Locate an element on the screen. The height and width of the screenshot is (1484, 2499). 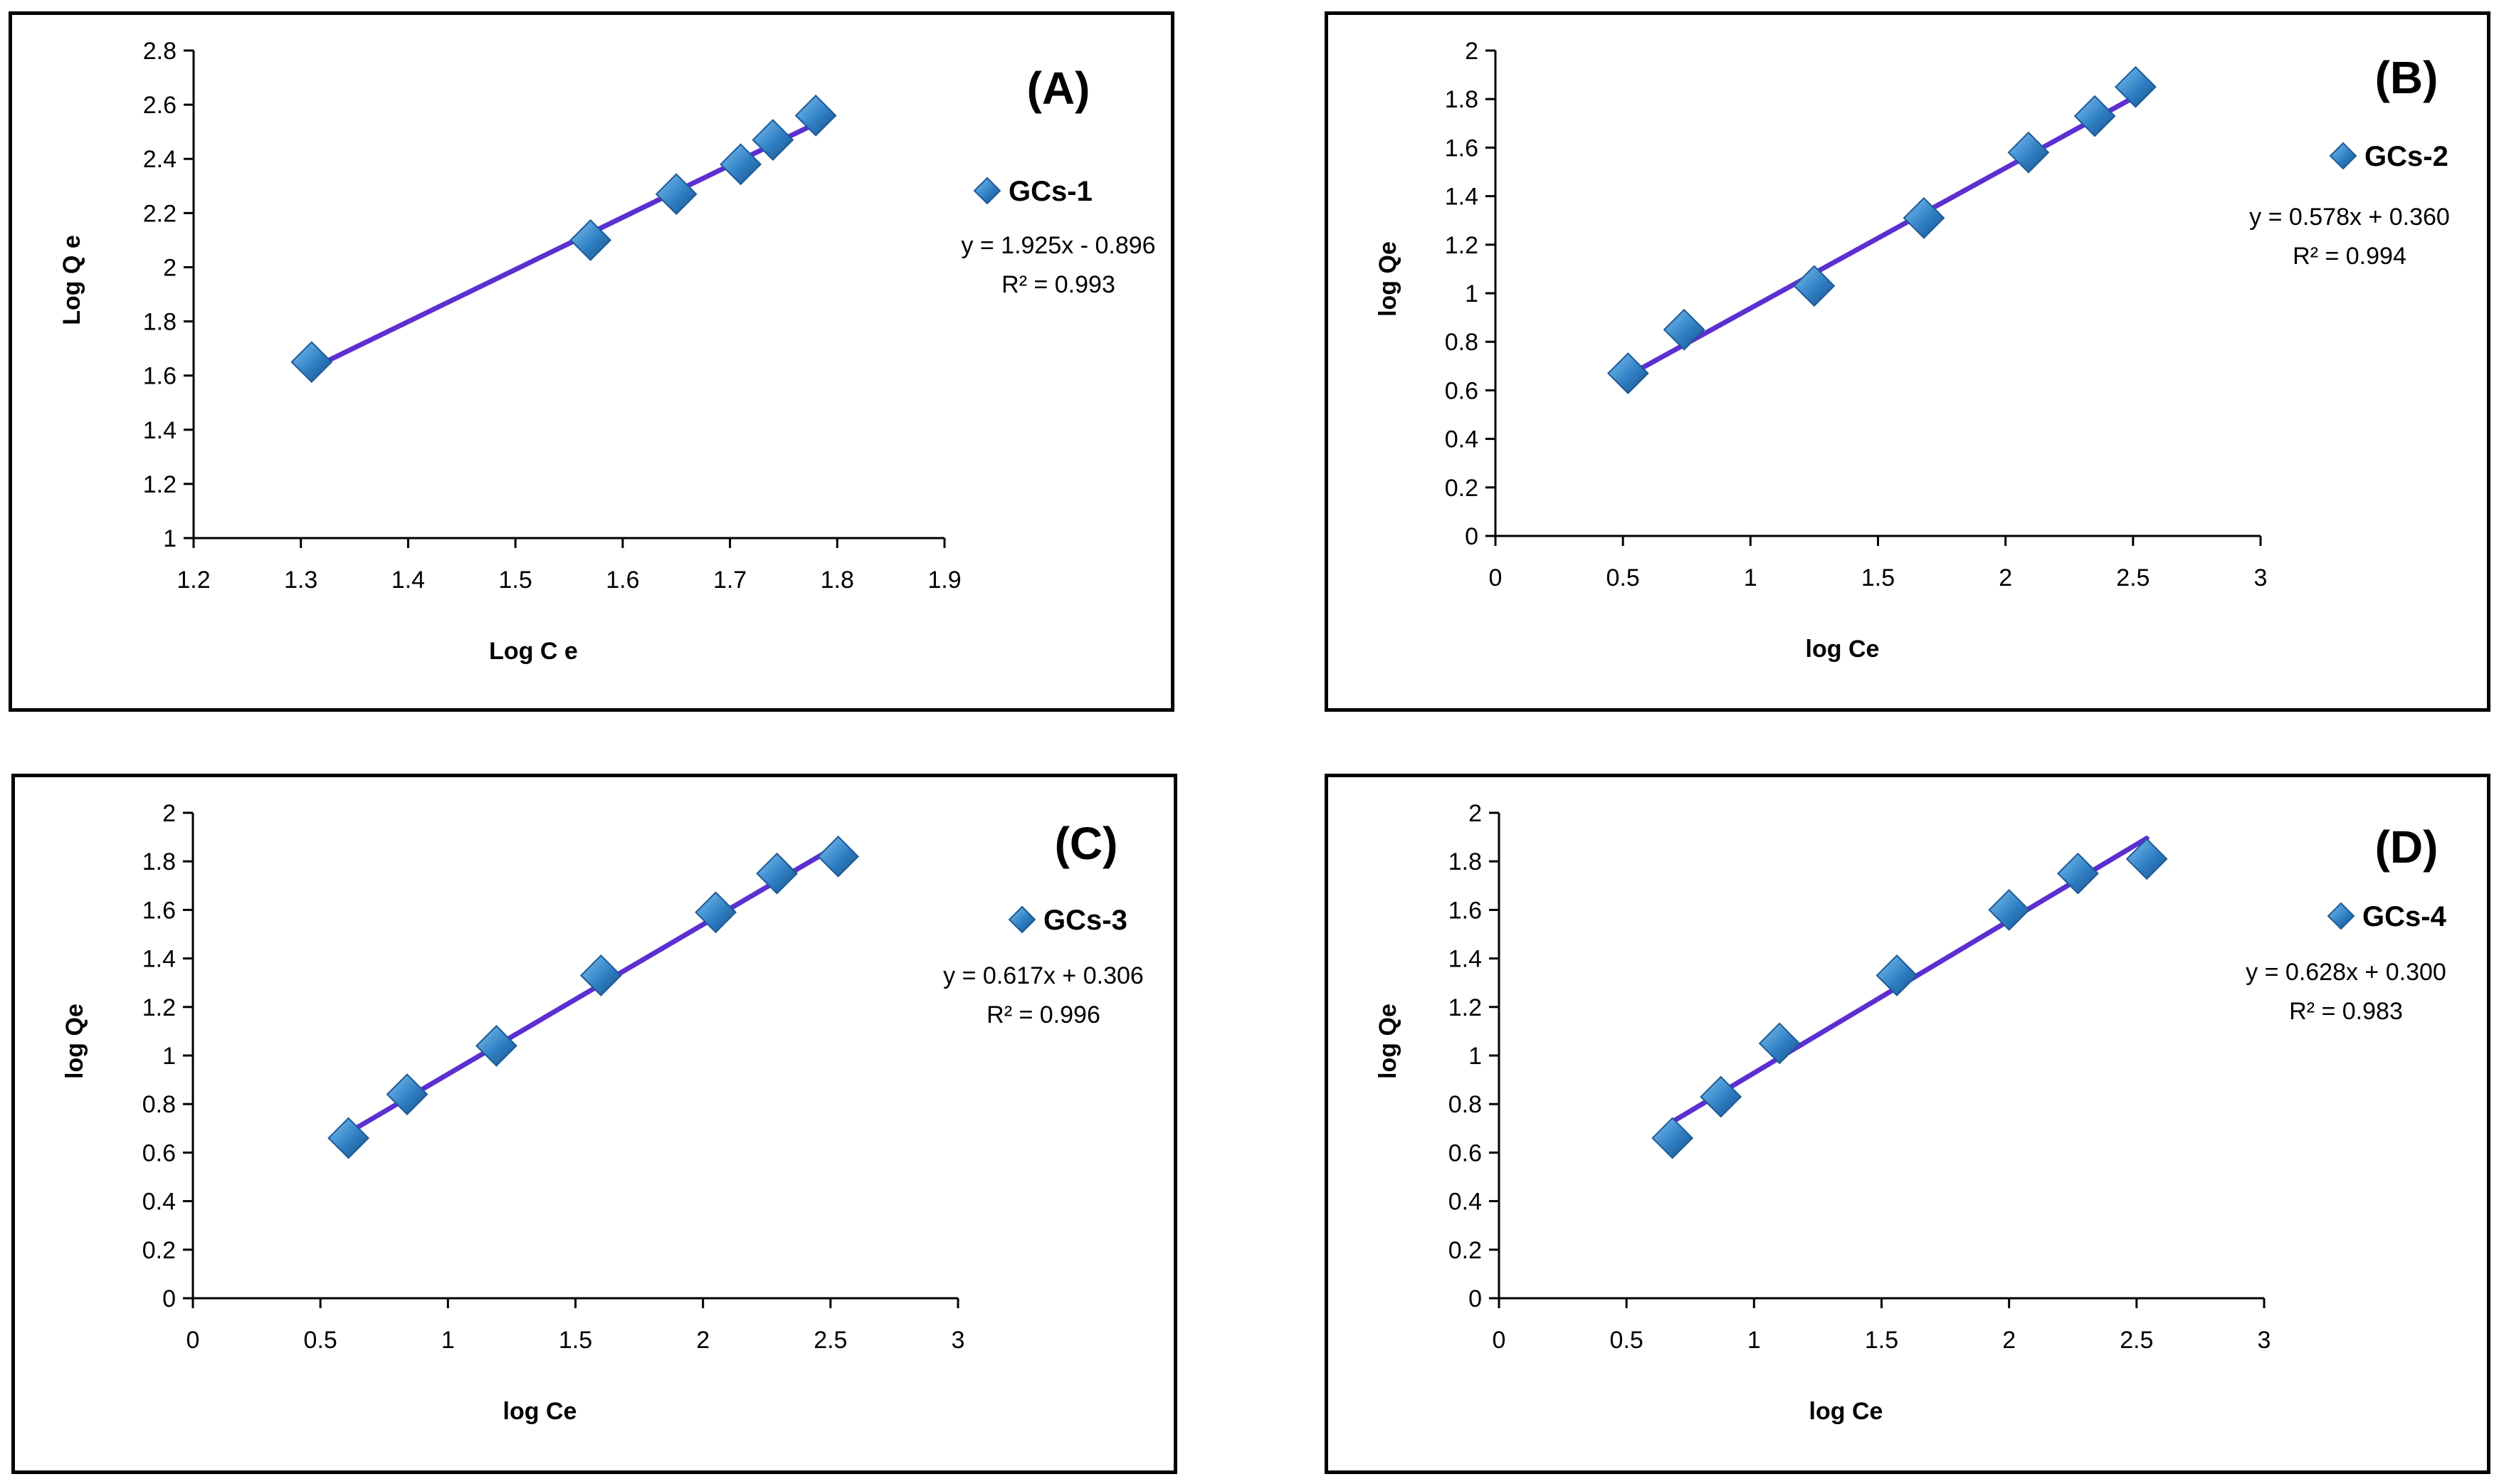
r-squared-label: R² = 0.994 is located at coordinates (2349, 256).